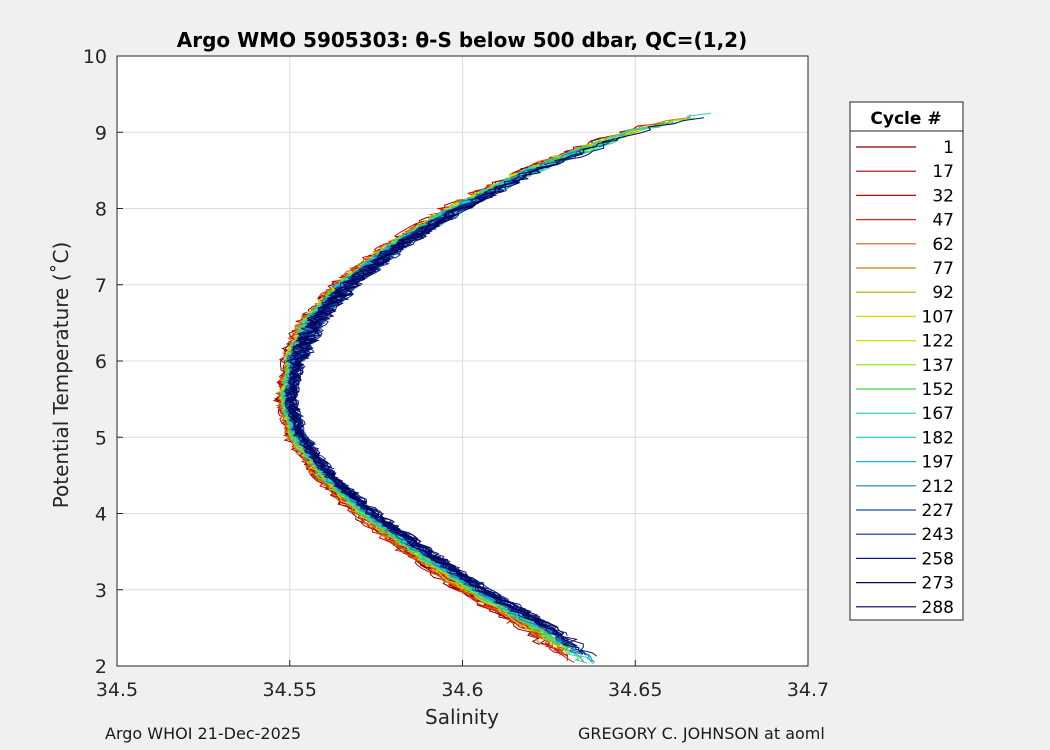 The width and height of the screenshot is (1050, 750). Describe the element at coordinates (905, 119) in the screenshot. I see `legend-title: Cycle #` at that location.